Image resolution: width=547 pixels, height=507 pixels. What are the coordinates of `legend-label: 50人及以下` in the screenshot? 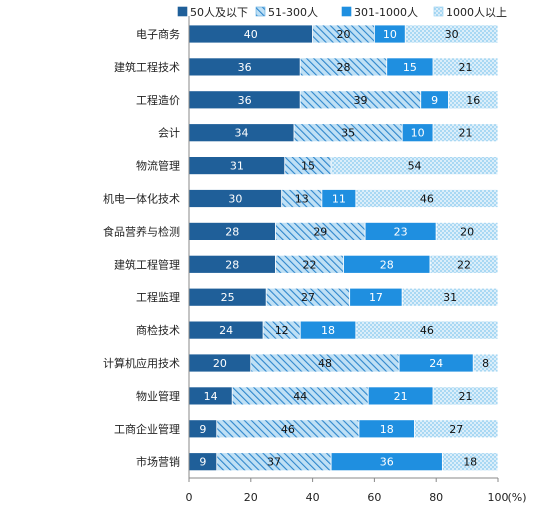 It's located at (219, 12).